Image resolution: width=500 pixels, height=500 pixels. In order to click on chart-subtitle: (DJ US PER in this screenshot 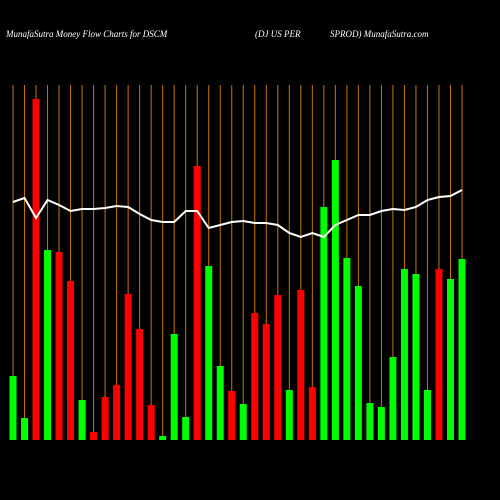, I will do `click(278, 34)`.